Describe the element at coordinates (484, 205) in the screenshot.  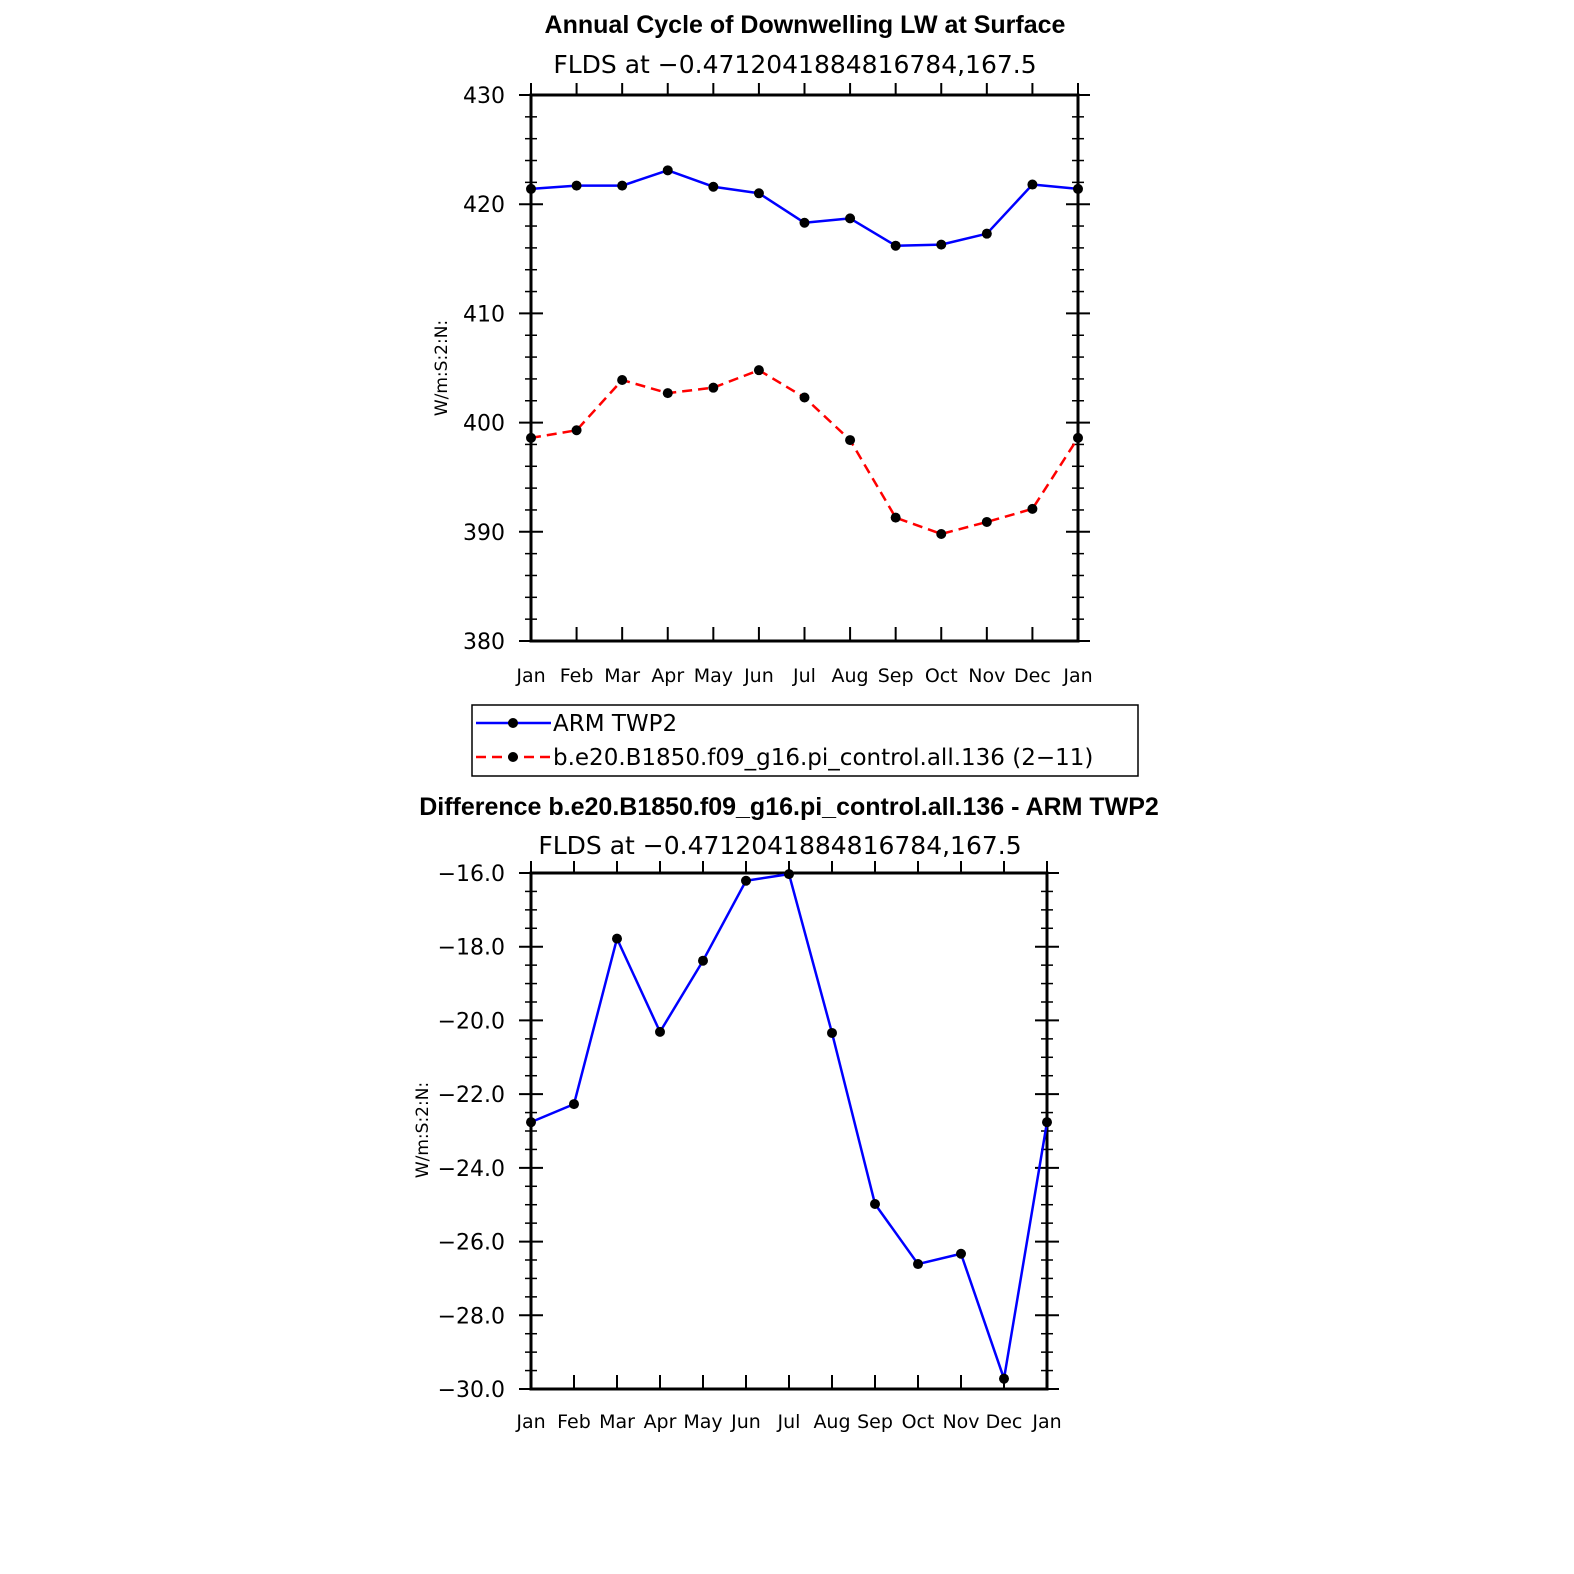
I see `y-tick-label: 420` at that location.